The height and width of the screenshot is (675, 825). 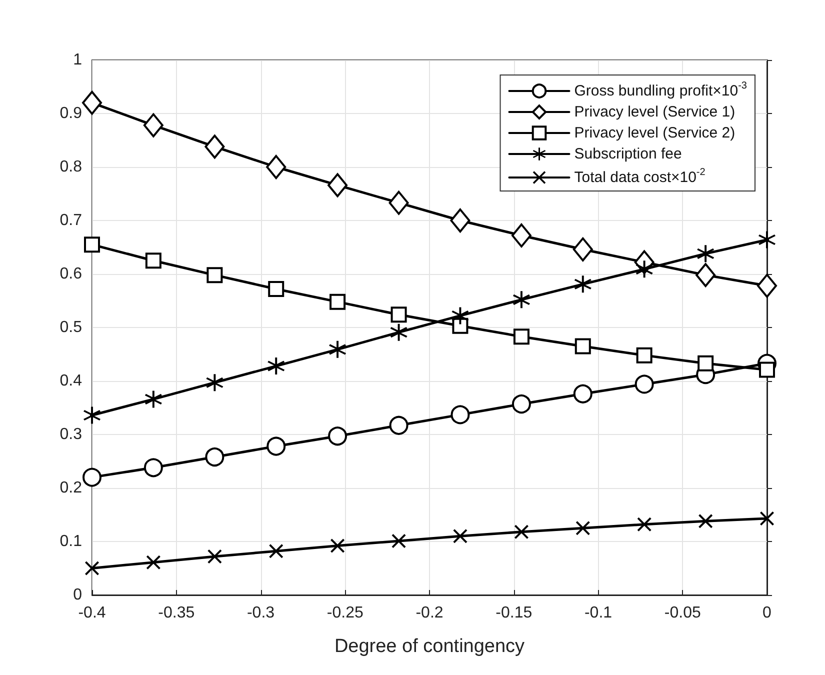 What do you see at coordinates (71, 167) in the screenshot?
I see `y-tick-label: 0.8` at bounding box center [71, 167].